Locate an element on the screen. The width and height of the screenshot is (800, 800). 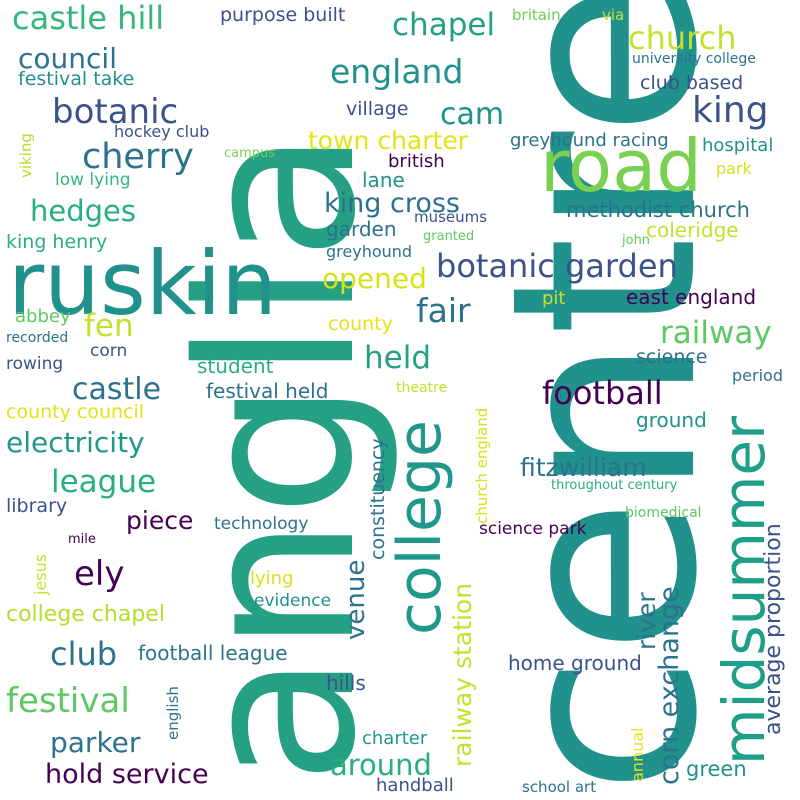
word-church-england: church england is located at coordinates (482, 465).